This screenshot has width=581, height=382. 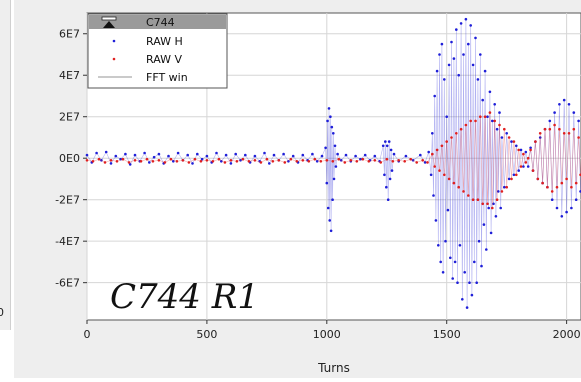 I want to click on y-tick-label: -6E7, so click(x=67, y=283).